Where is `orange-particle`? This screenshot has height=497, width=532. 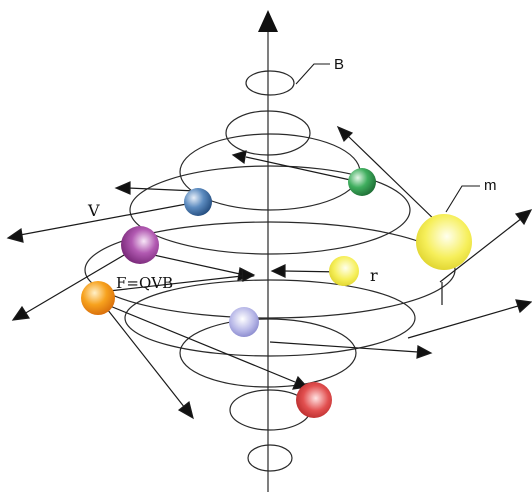 orange-particle is located at coordinates (98, 298).